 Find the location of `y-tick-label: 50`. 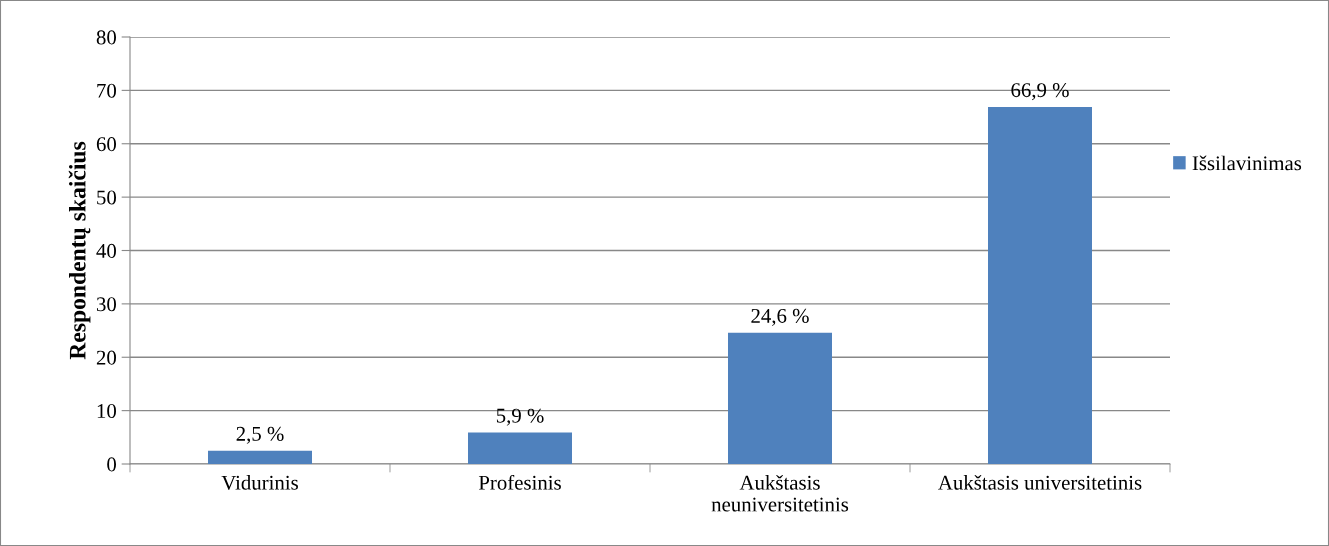

y-tick-label: 50 is located at coordinates (107, 197).